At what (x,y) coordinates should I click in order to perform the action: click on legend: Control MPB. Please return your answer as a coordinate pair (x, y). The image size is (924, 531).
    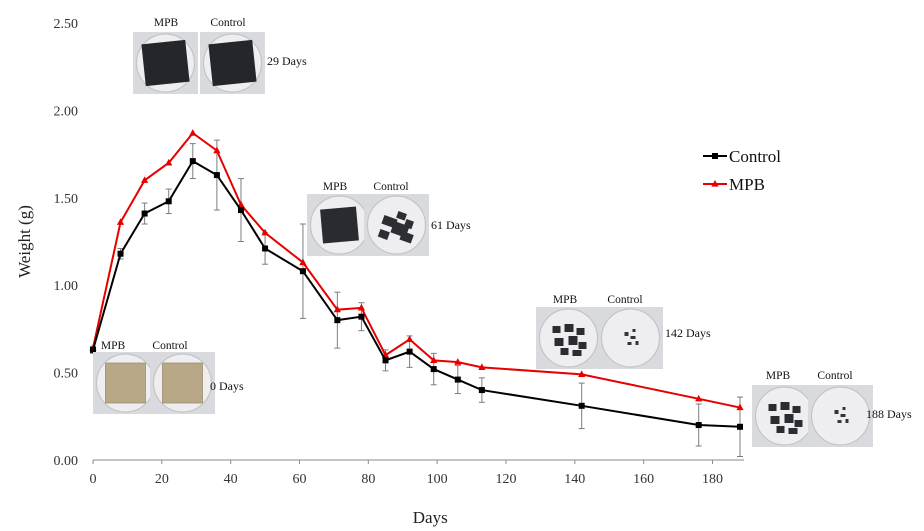
    Looking at the image, I should click on (742, 170).